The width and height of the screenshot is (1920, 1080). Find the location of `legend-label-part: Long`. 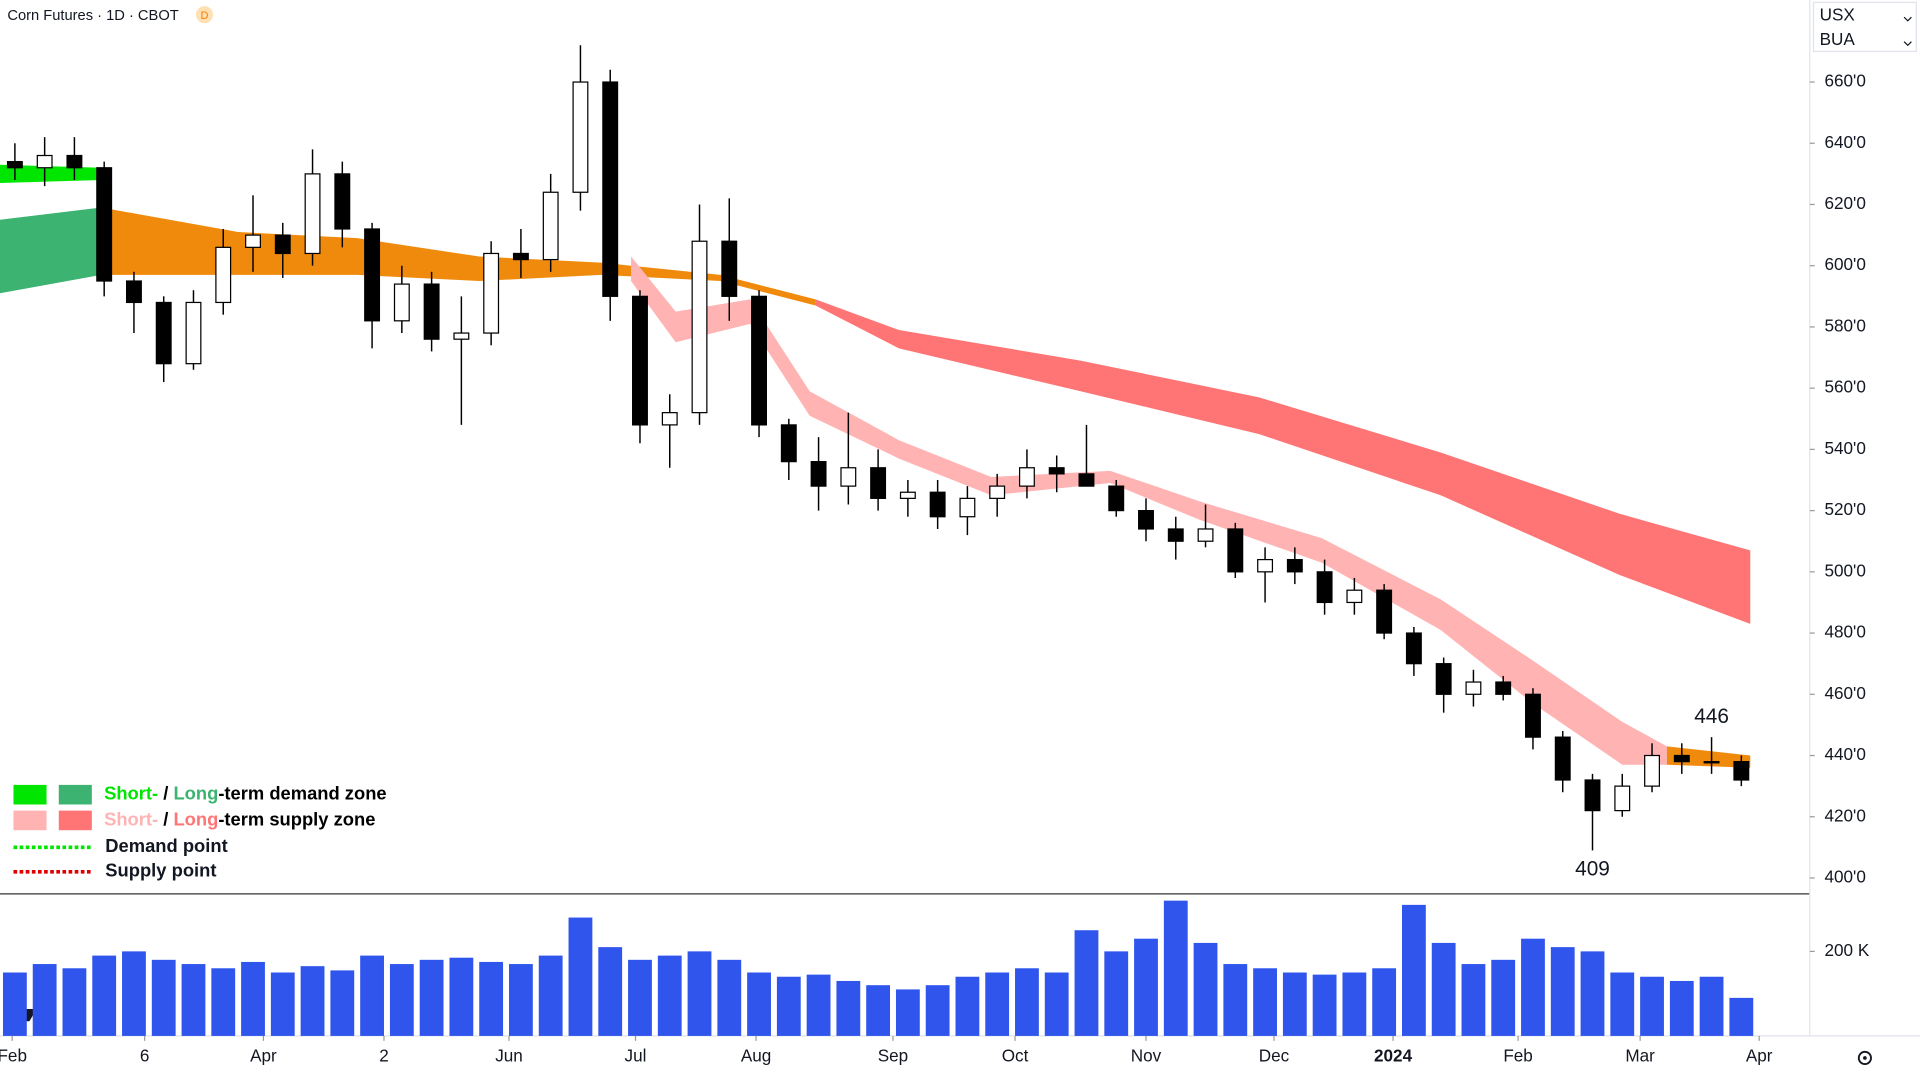

legend-label-part: Long is located at coordinates (195, 793).